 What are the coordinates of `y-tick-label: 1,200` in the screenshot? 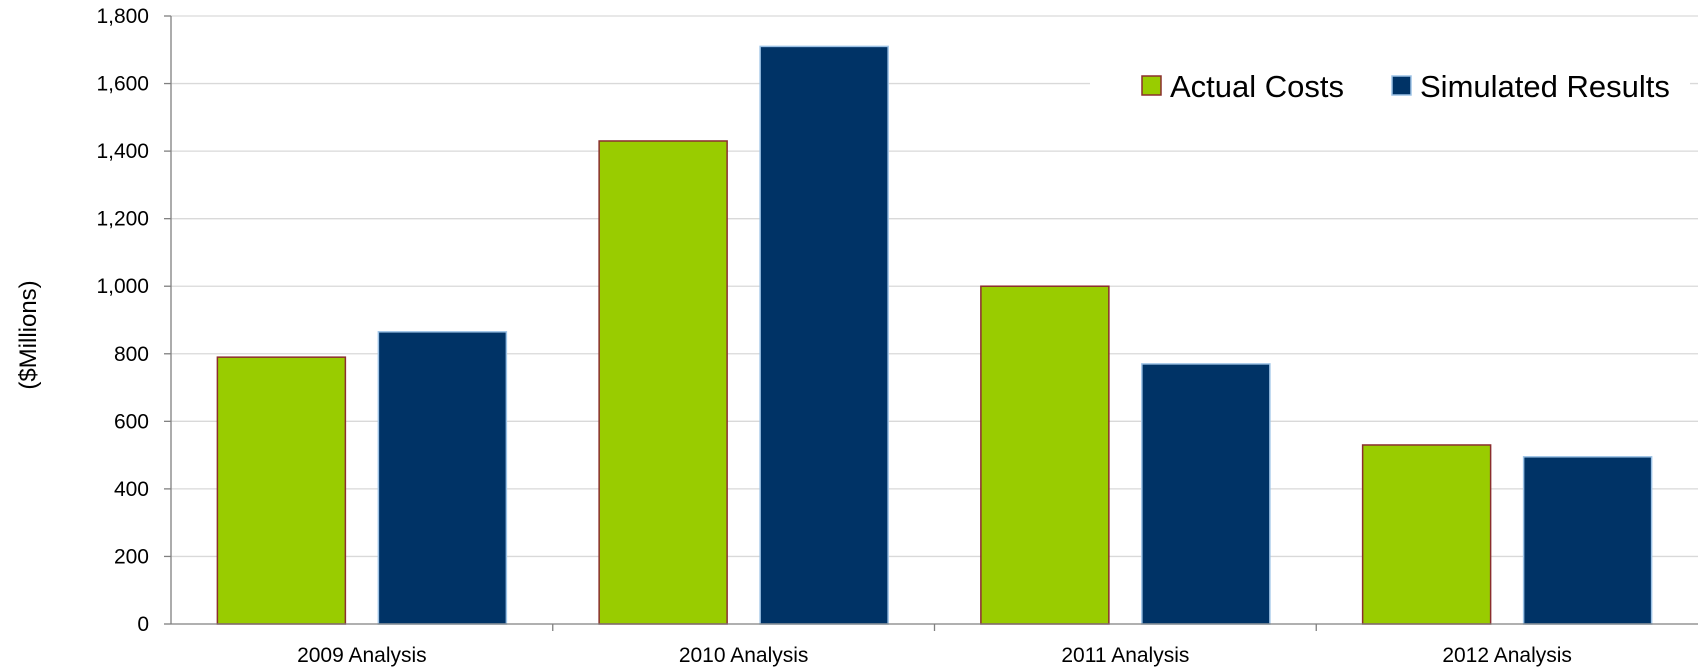 It's located at (122, 219).